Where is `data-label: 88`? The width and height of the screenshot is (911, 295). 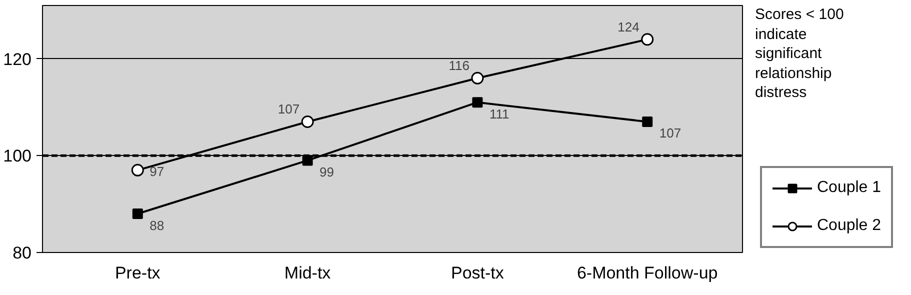
data-label: 88 is located at coordinates (157, 225).